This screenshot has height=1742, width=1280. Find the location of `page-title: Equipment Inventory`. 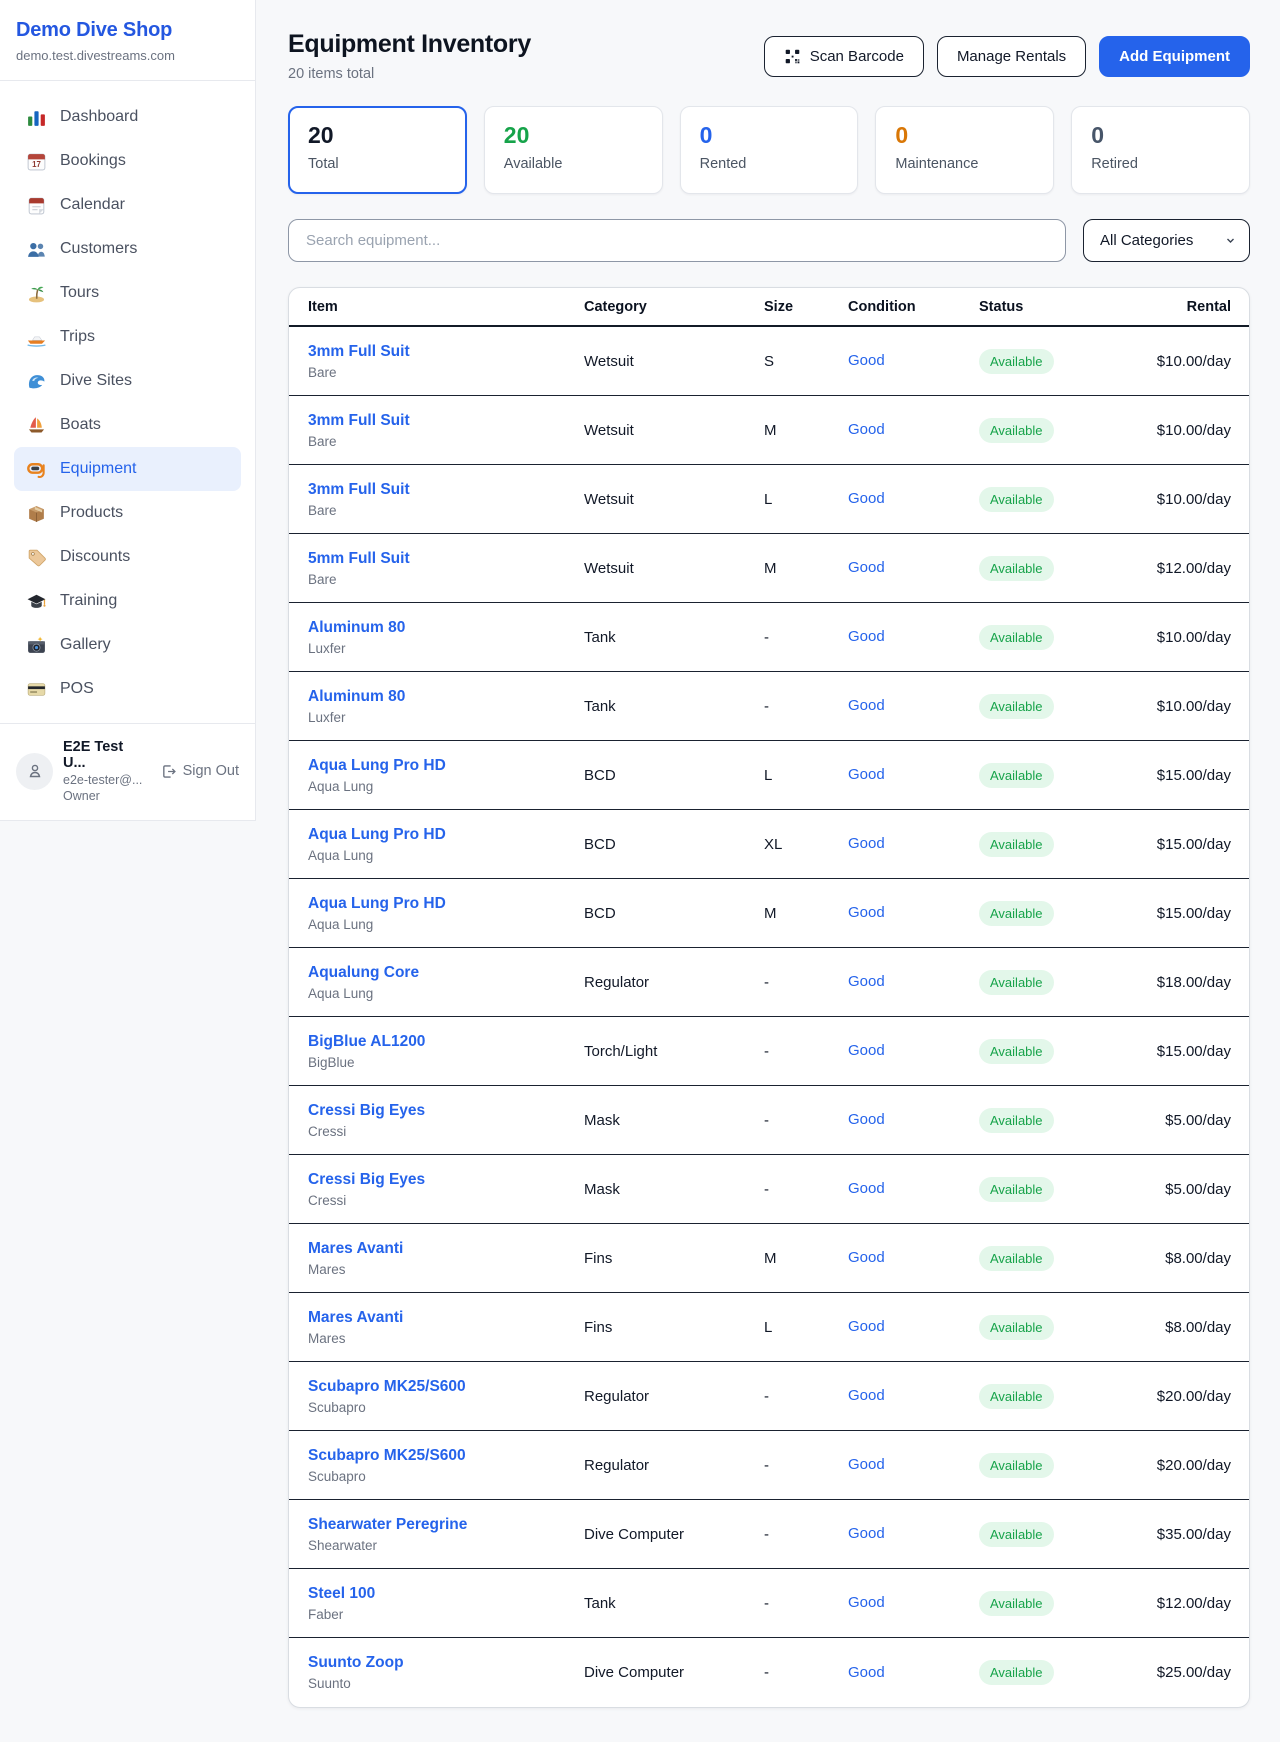

page-title: Equipment Inventory is located at coordinates (409, 44).